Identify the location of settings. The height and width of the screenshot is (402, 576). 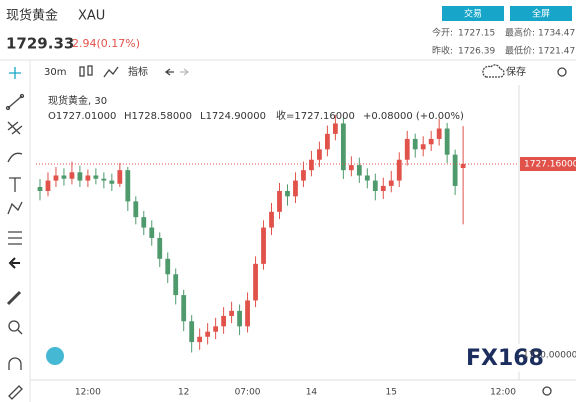
(562, 72).